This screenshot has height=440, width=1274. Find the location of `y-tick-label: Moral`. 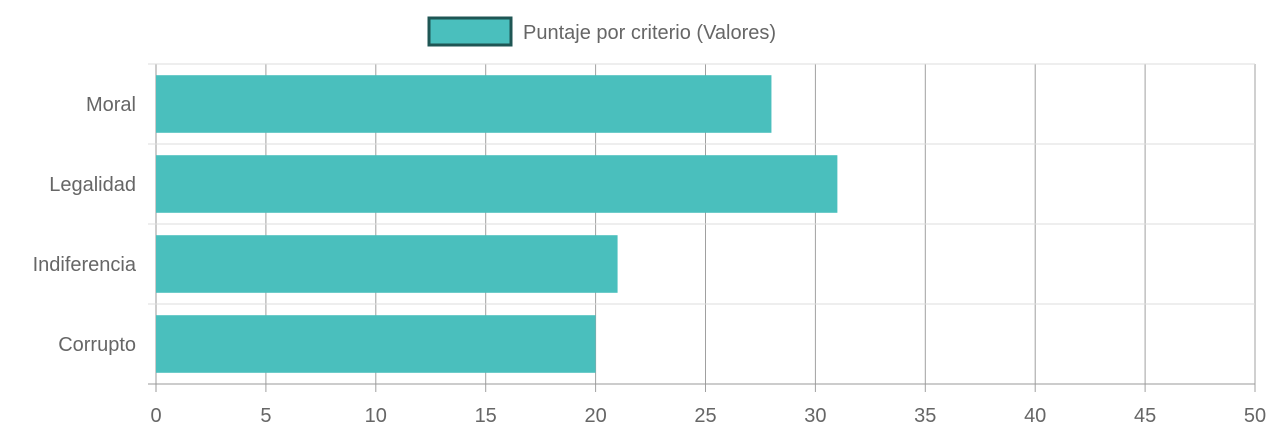

y-tick-label: Moral is located at coordinates (111, 105).